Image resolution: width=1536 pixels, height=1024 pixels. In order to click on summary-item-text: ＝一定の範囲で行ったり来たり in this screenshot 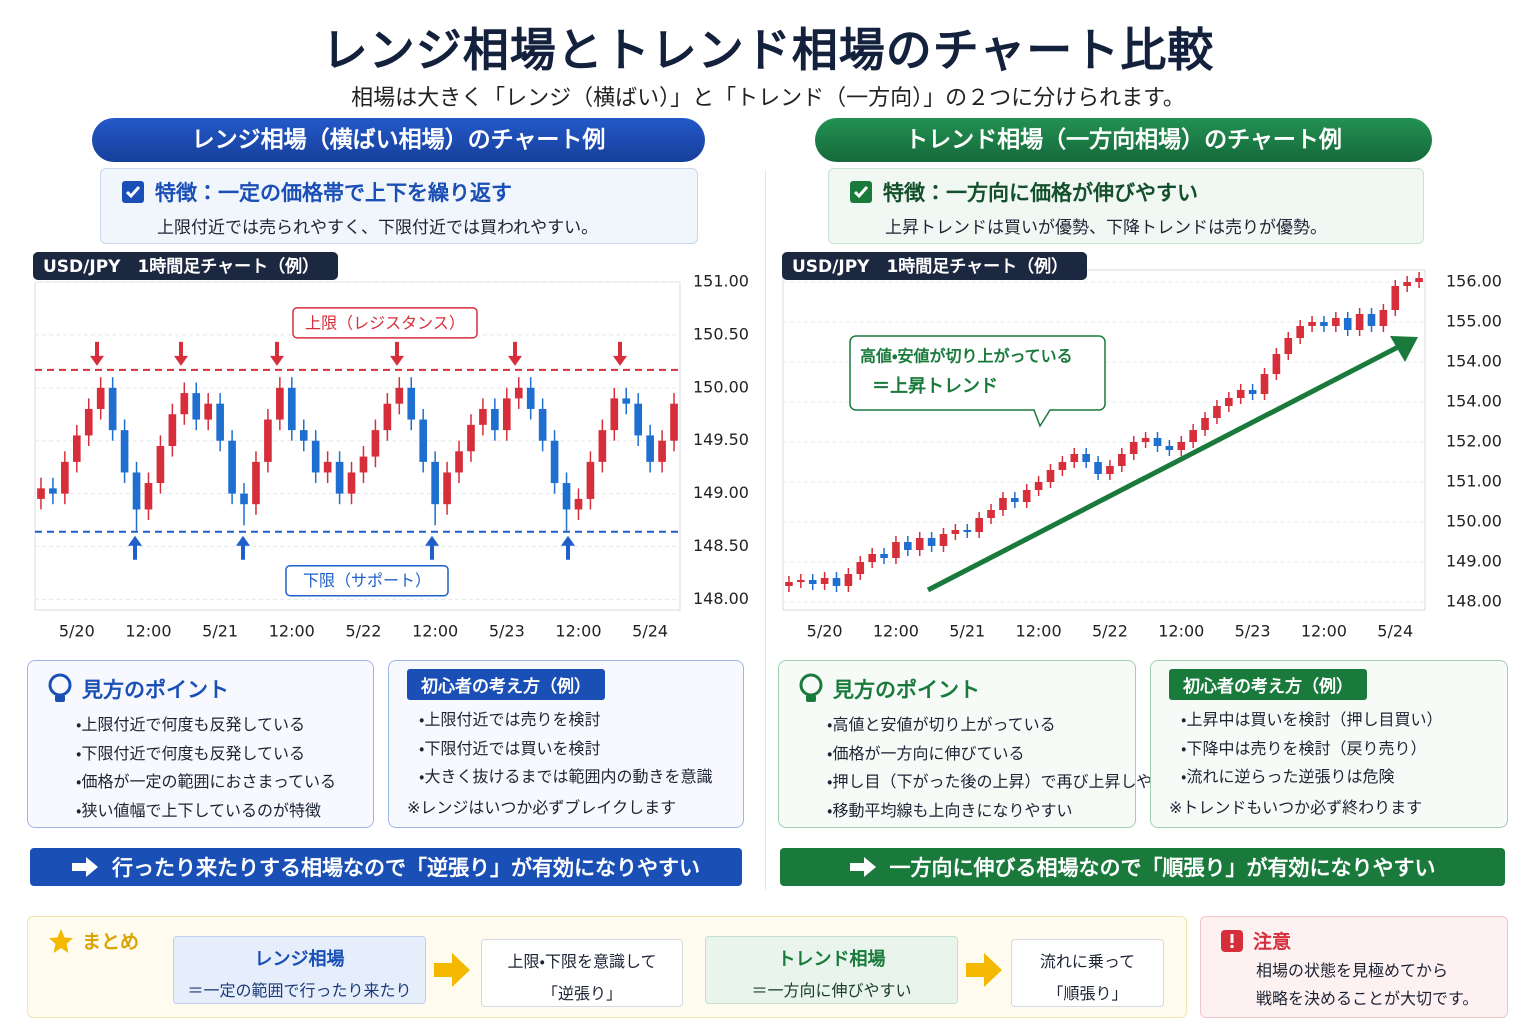, I will do `click(299, 990)`.